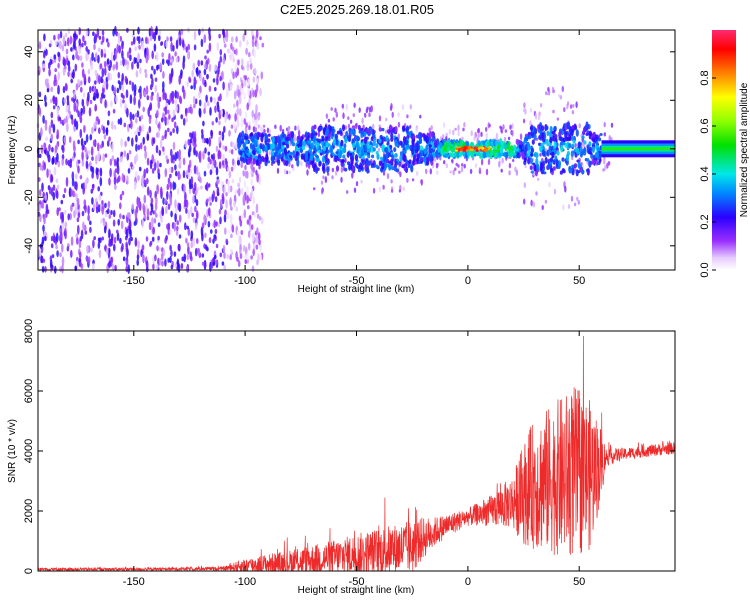 The height and width of the screenshot is (600, 750). I want to click on snr-x-axis-label: Height of straight line (km), so click(356, 590).